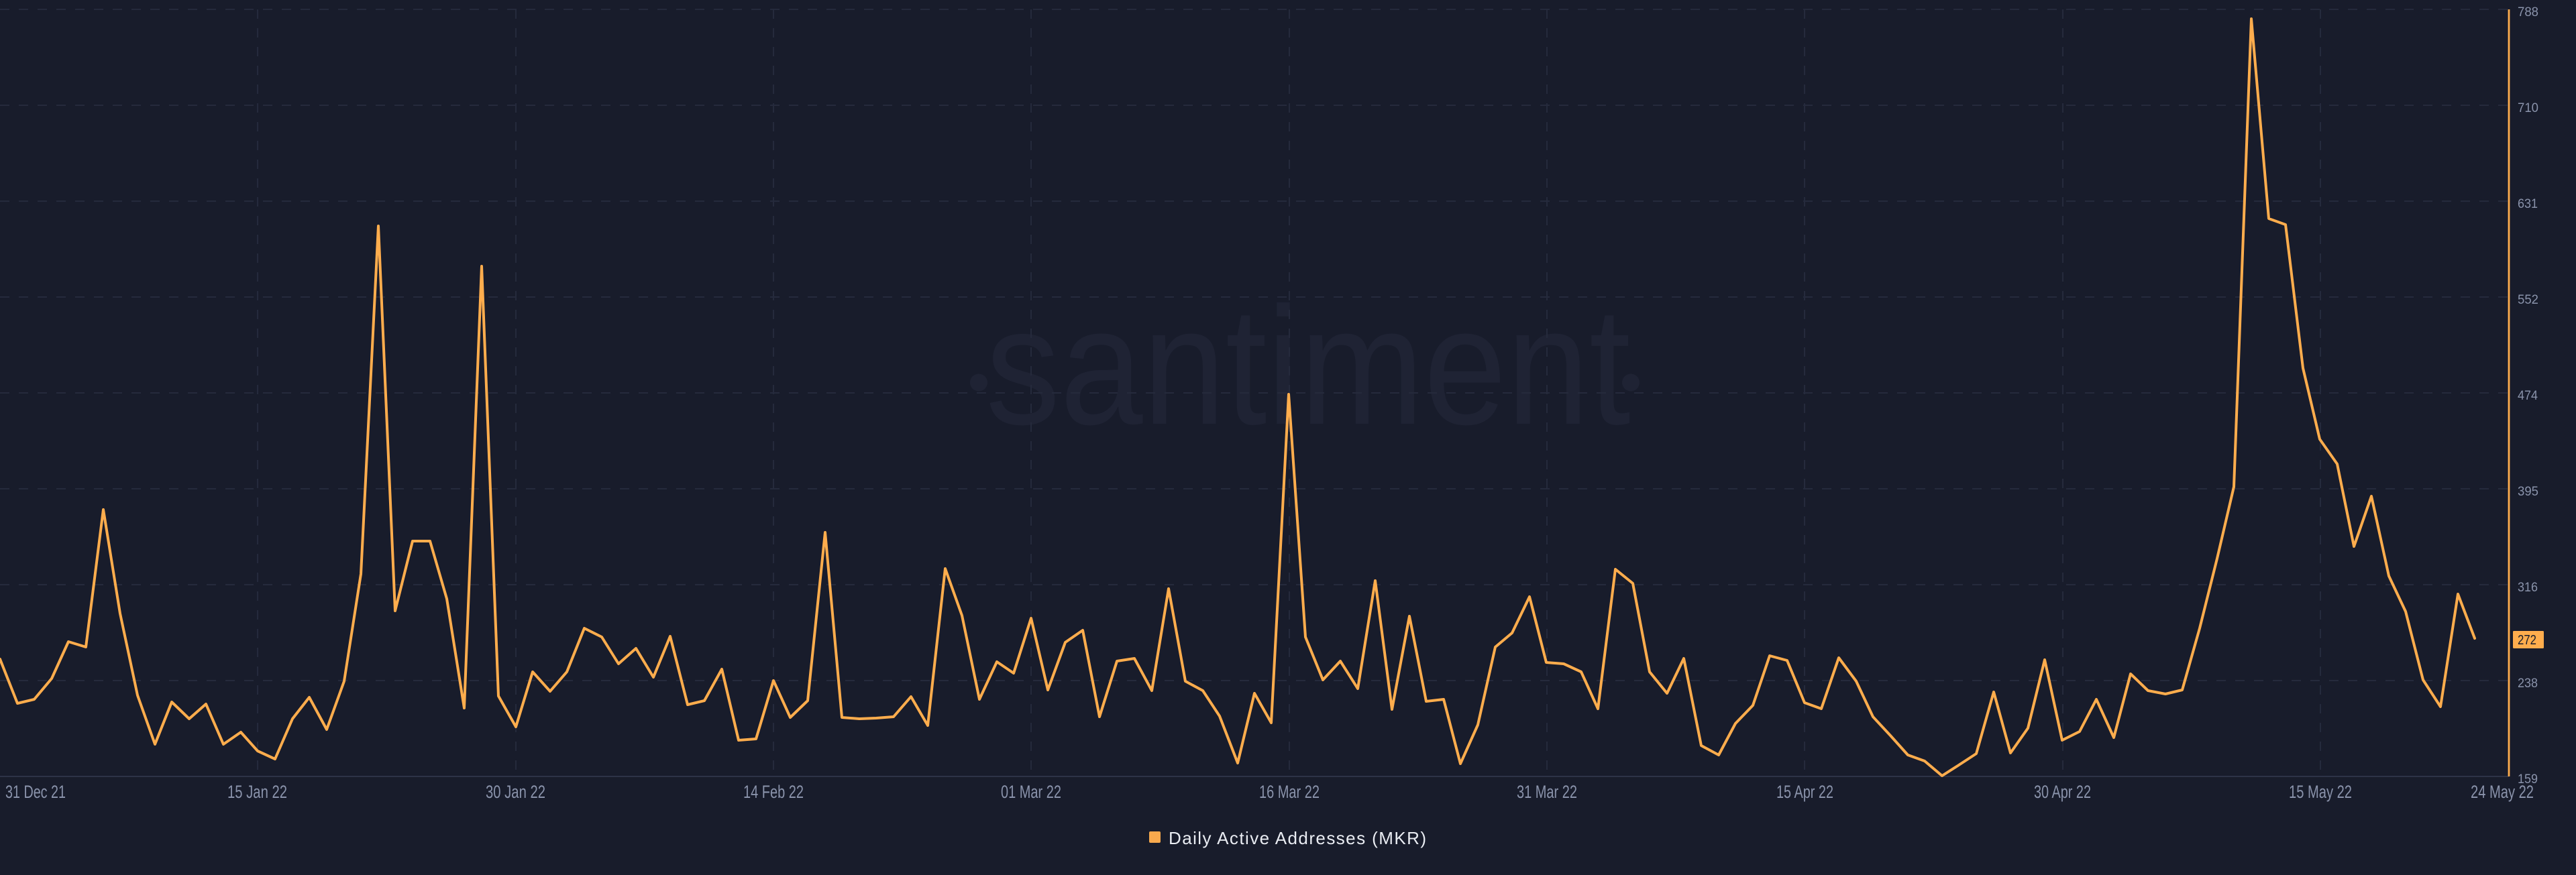 Image resolution: width=2576 pixels, height=875 pixels. What do you see at coordinates (1307, 366) in the screenshot?
I see `svg-text: santiment` at bounding box center [1307, 366].